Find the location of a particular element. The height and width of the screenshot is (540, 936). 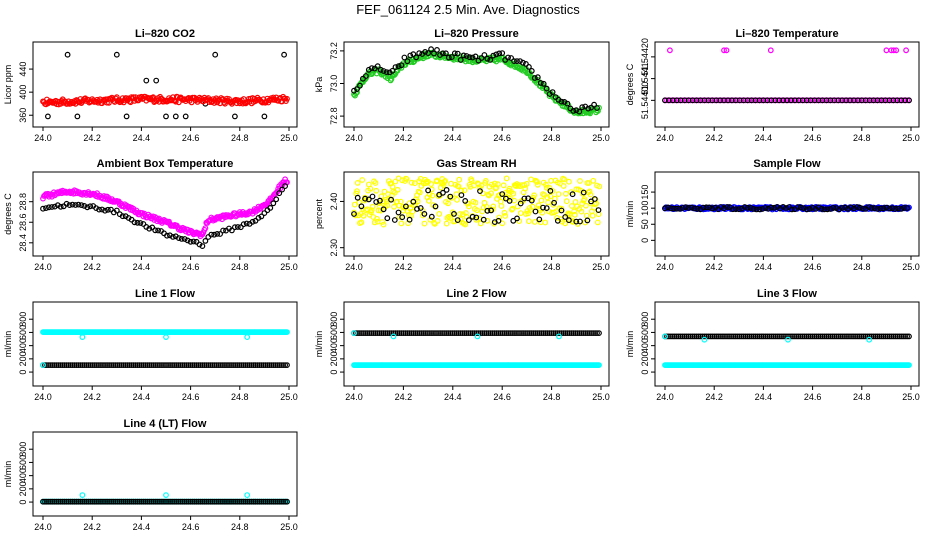

x-tick-label: 25.0 is located at coordinates (911, 267).